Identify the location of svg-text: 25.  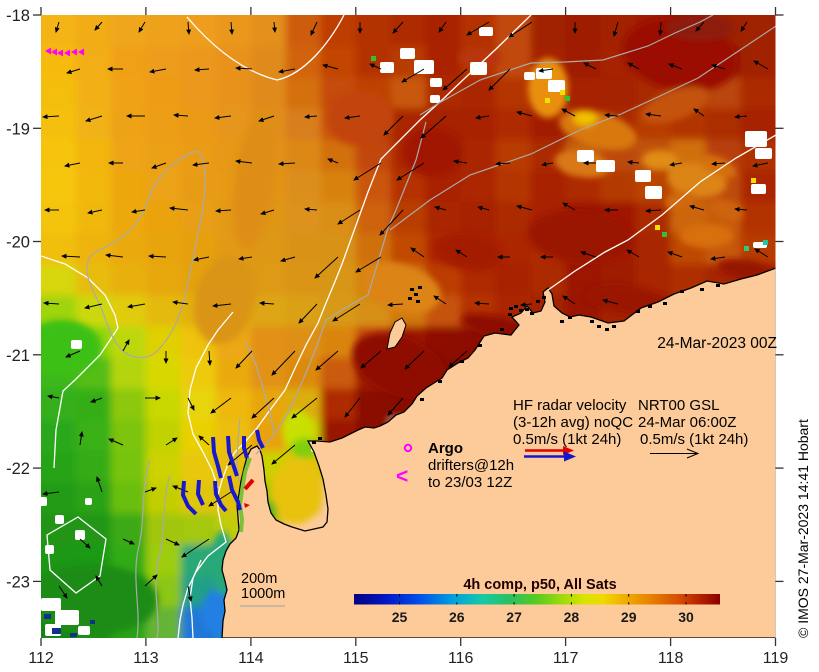
(400, 617).